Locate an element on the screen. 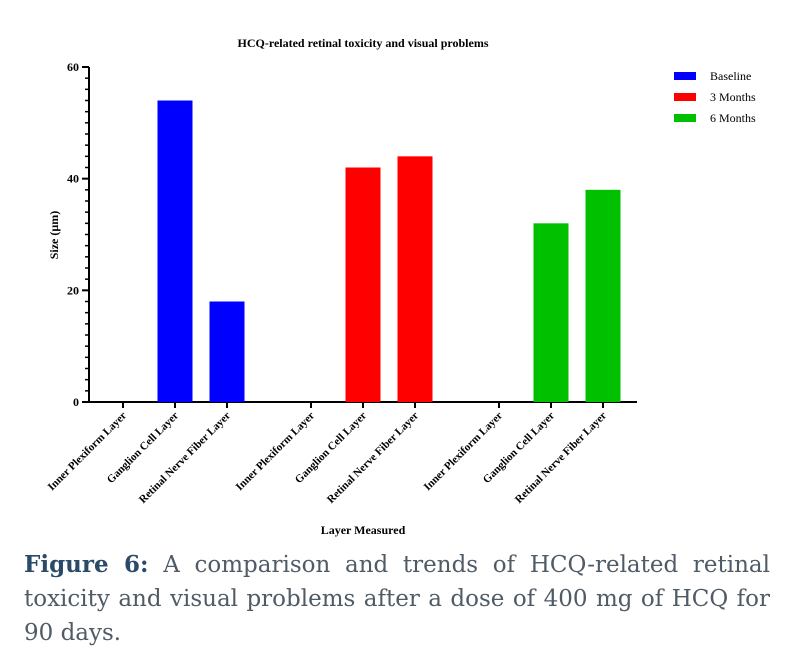 The image size is (795, 667). y-tick-label: 60 is located at coordinates (73, 67).